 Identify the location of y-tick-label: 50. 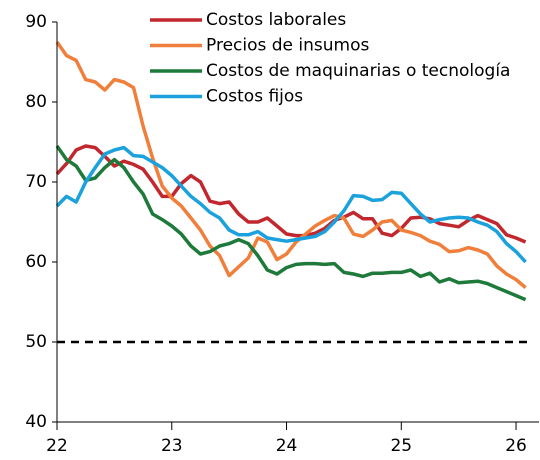
(36, 342).